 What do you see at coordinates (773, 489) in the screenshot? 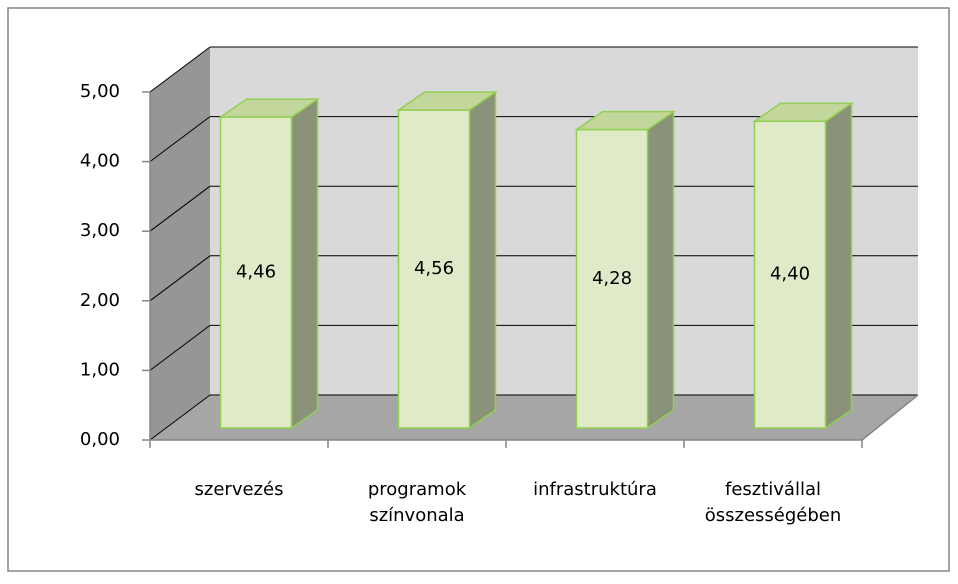
I see `x-tick-label-line: fesztivállal` at bounding box center [773, 489].